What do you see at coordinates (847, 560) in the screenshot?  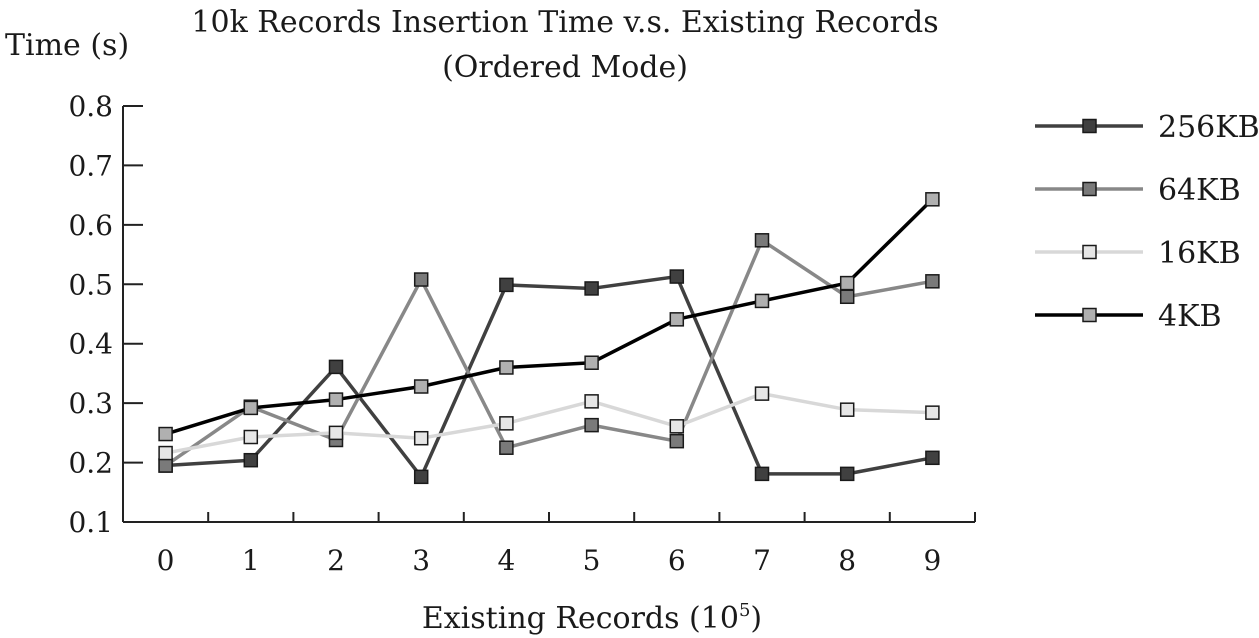 I see `x-tick-label: 8` at bounding box center [847, 560].